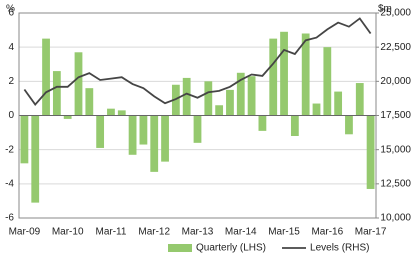  I want to click on y-tick-label: -2, so click(9, 149).